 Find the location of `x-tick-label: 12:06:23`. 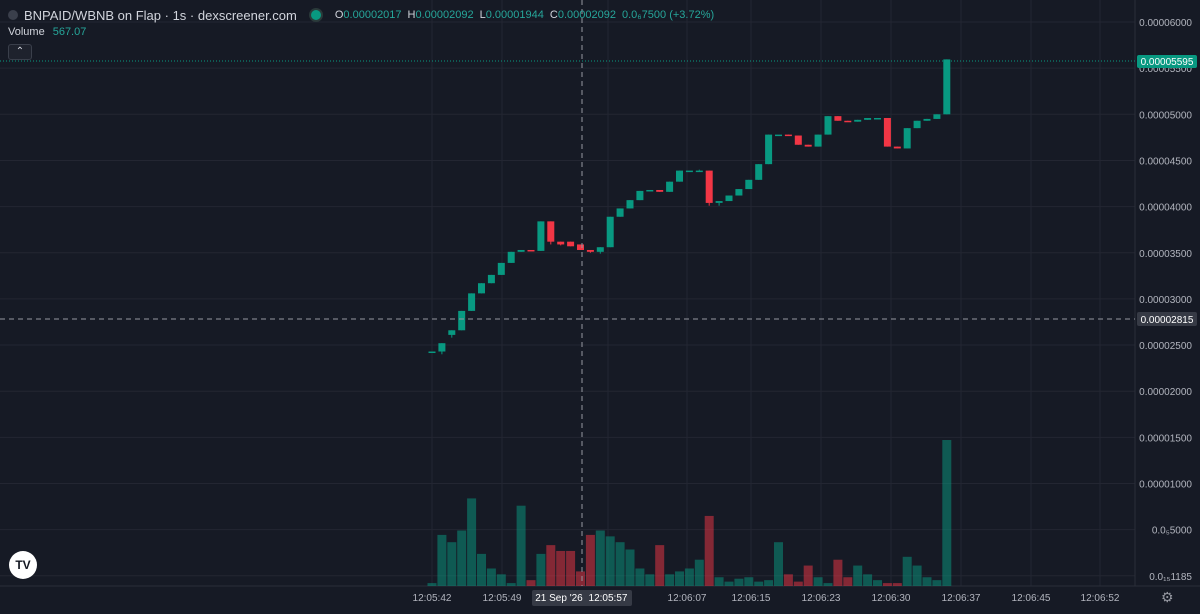

x-tick-label: 12:06:23 is located at coordinates (821, 598).